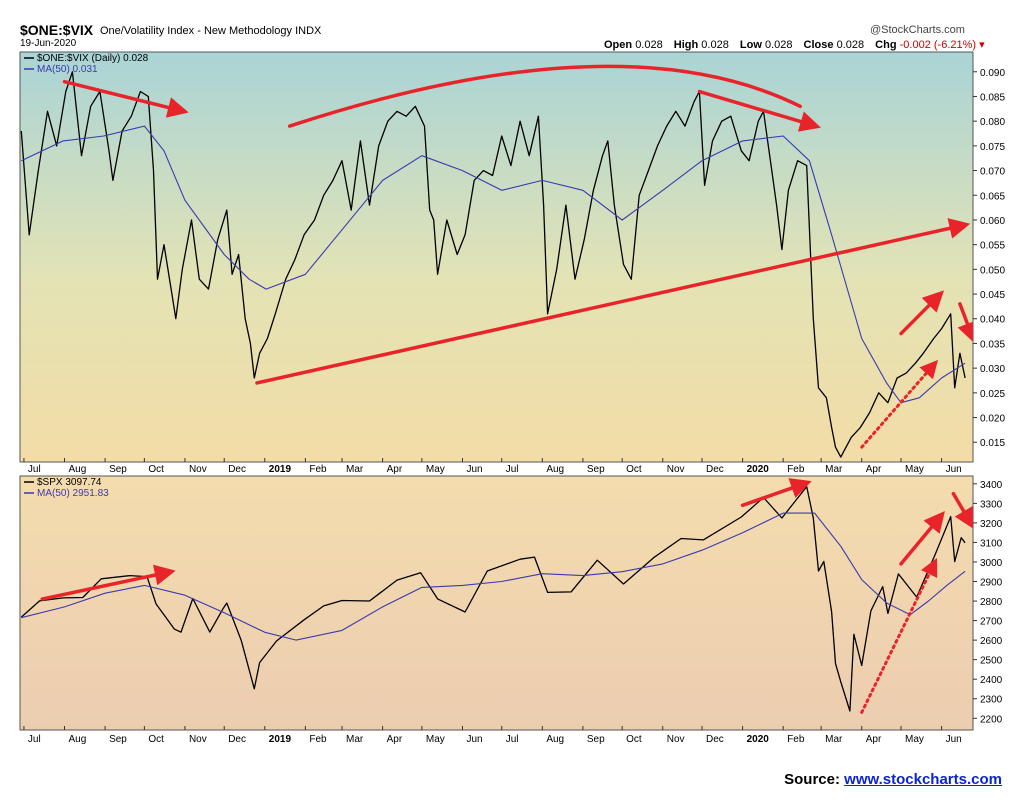 The height and width of the screenshot is (806, 1024). Describe the element at coordinates (618, 45) in the screenshot. I see `open-label: Open` at that location.